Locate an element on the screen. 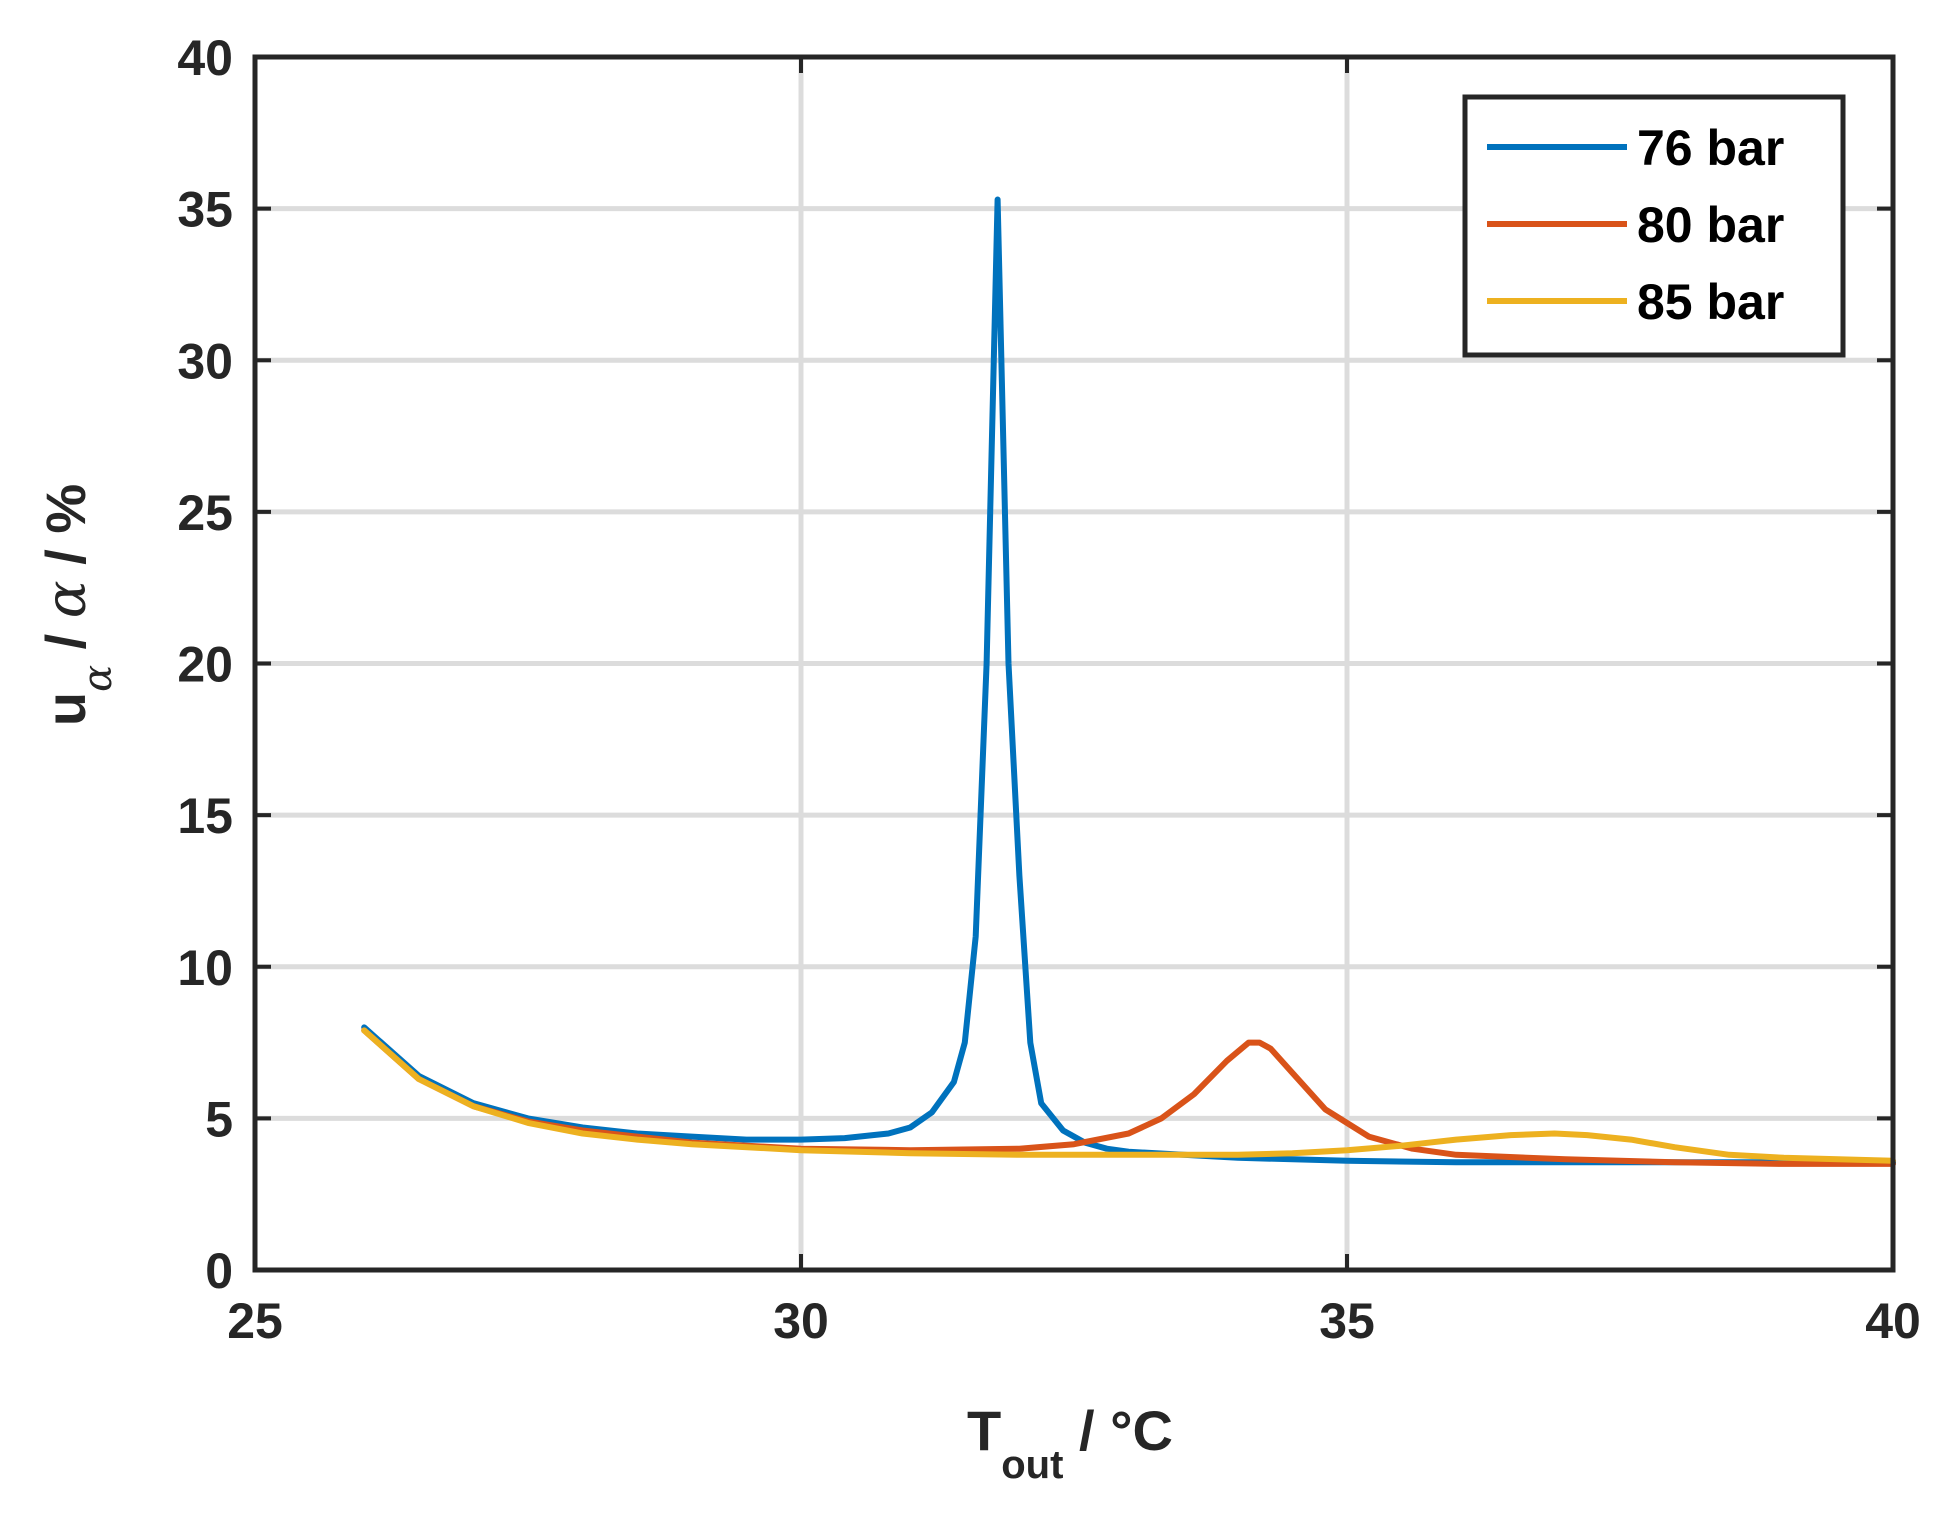 The width and height of the screenshot is (1941, 1538). y-tick-label: 20 is located at coordinates (205, 665).